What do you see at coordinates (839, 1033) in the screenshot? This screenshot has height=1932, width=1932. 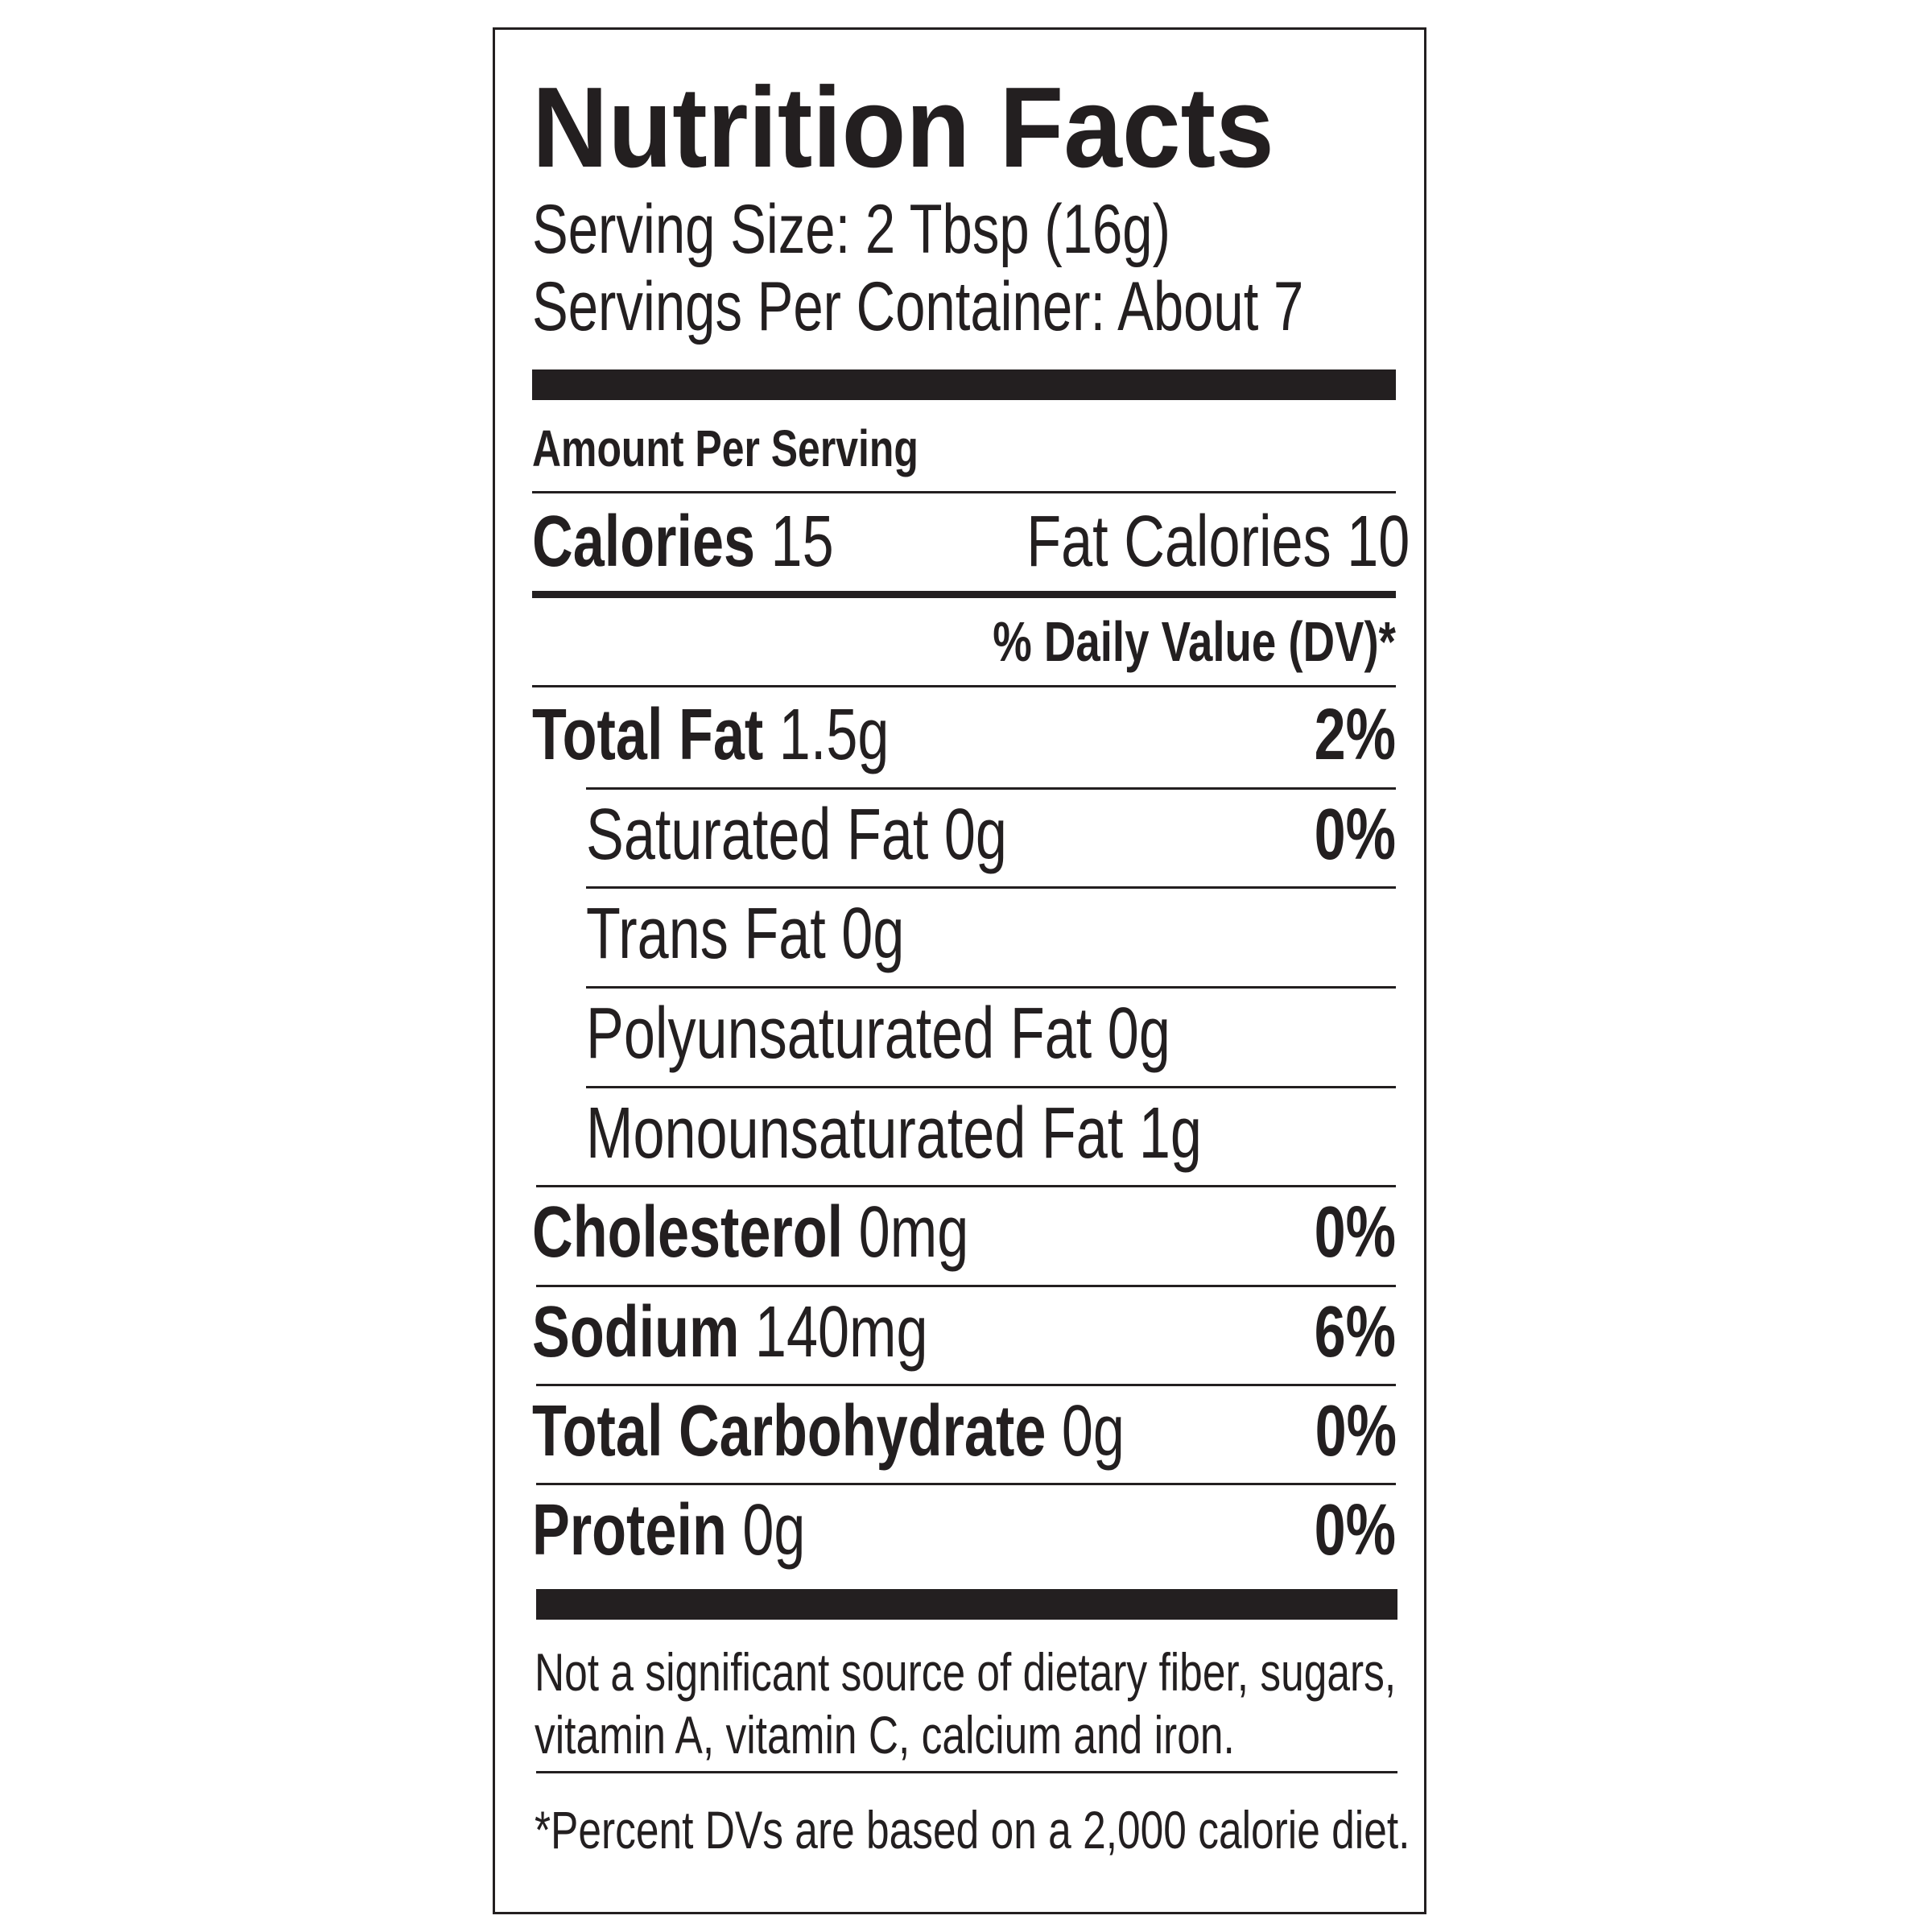 I see `nutrient-name: Polyunsaturated Fat` at bounding box center [839, 1033].